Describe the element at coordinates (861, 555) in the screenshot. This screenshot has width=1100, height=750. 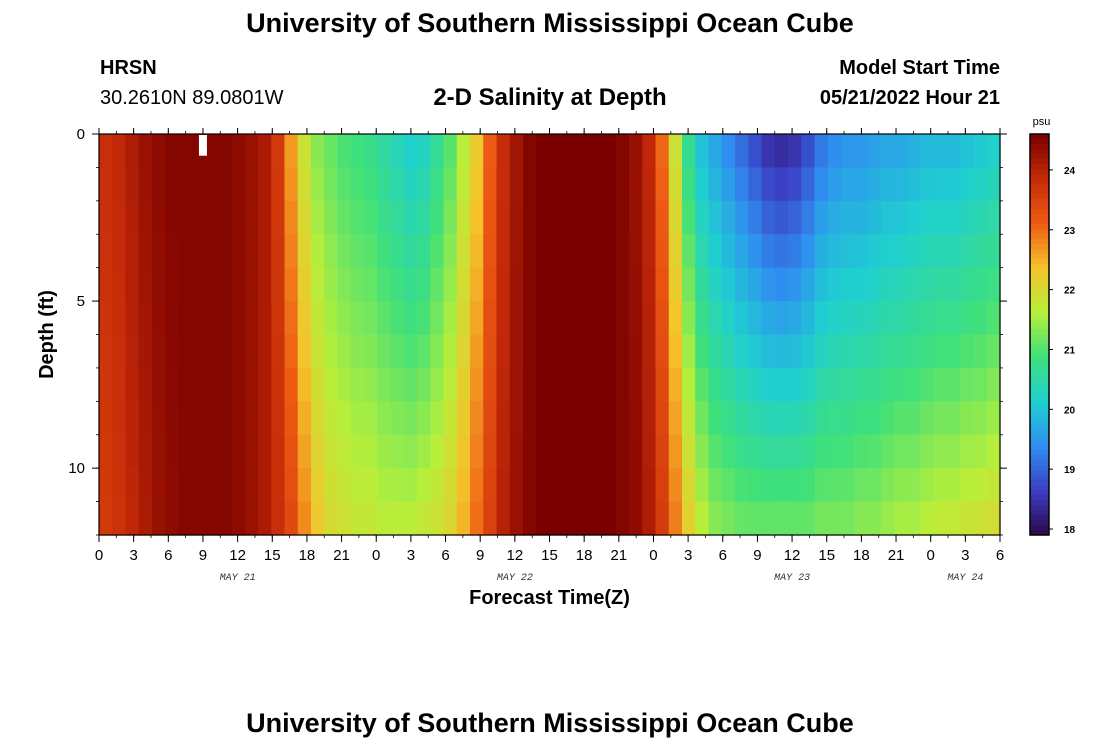
I see `x-tick-label: 18` at that location.